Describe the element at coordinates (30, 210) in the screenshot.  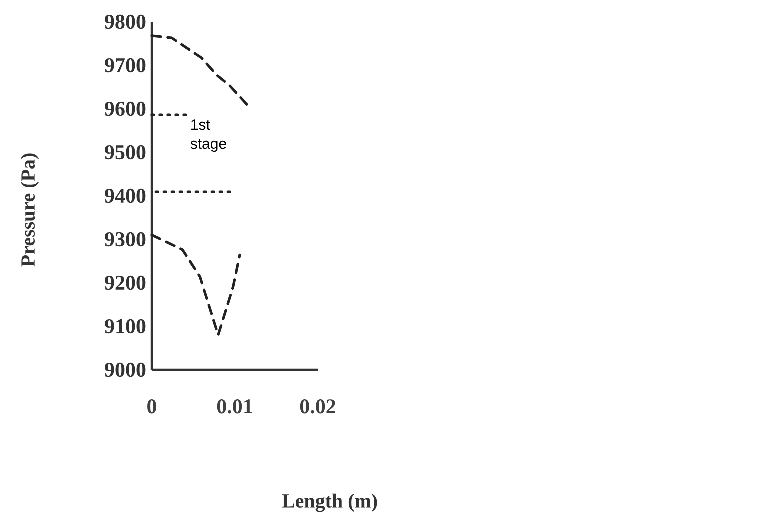
I see `y-axis-title: Pressure (Pa)` at that location.